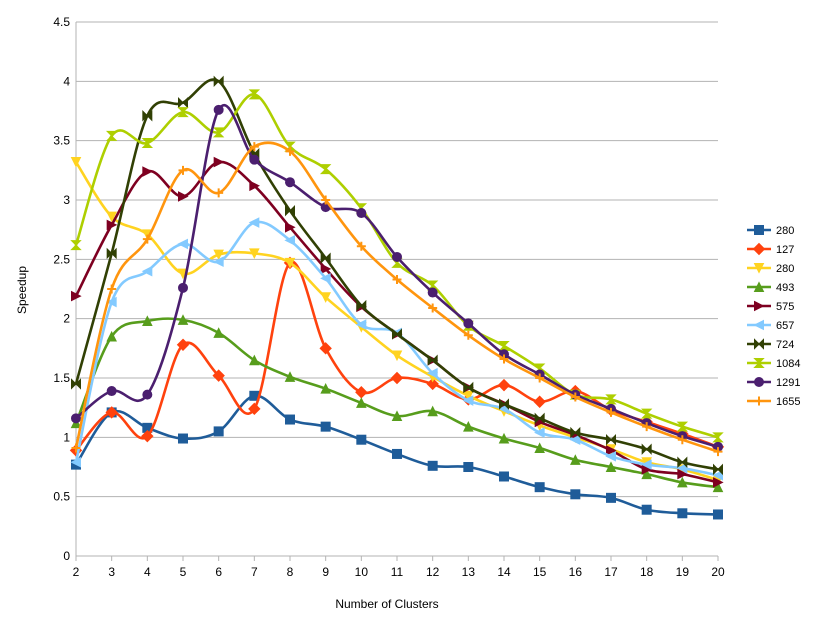  What do you see at coordinates (61, 141) in the screenshot?
I see `y-tick-label: 3.5` at bounding box center [61, 141].